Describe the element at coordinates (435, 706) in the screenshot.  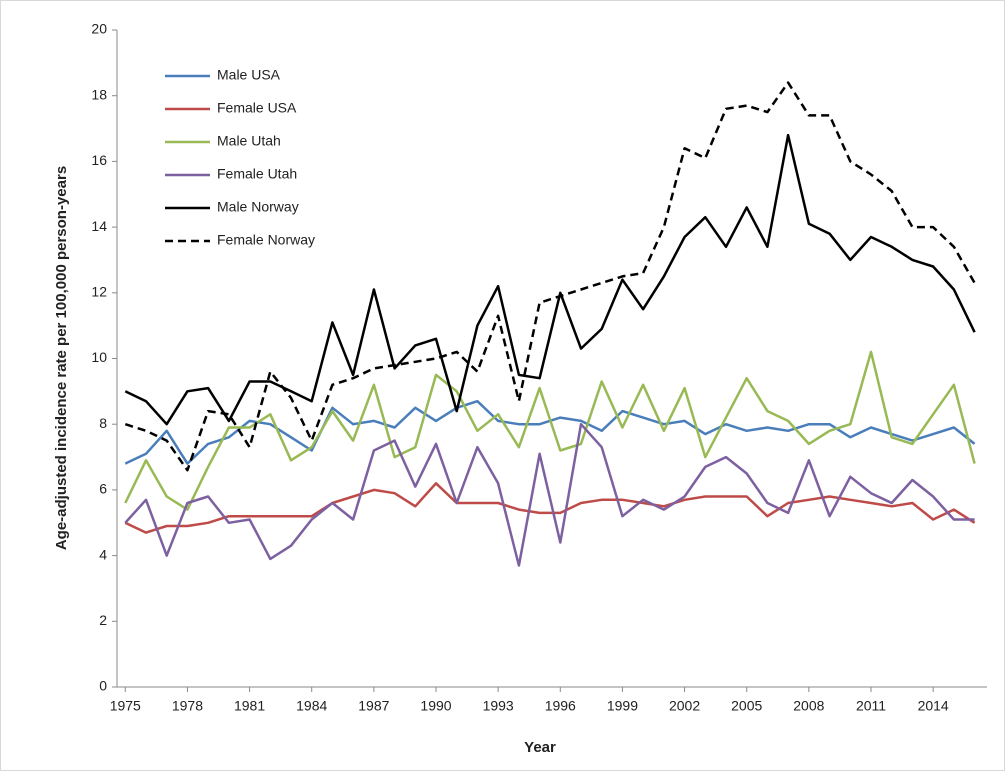
I see `x-tick-label: 1990` at that location.